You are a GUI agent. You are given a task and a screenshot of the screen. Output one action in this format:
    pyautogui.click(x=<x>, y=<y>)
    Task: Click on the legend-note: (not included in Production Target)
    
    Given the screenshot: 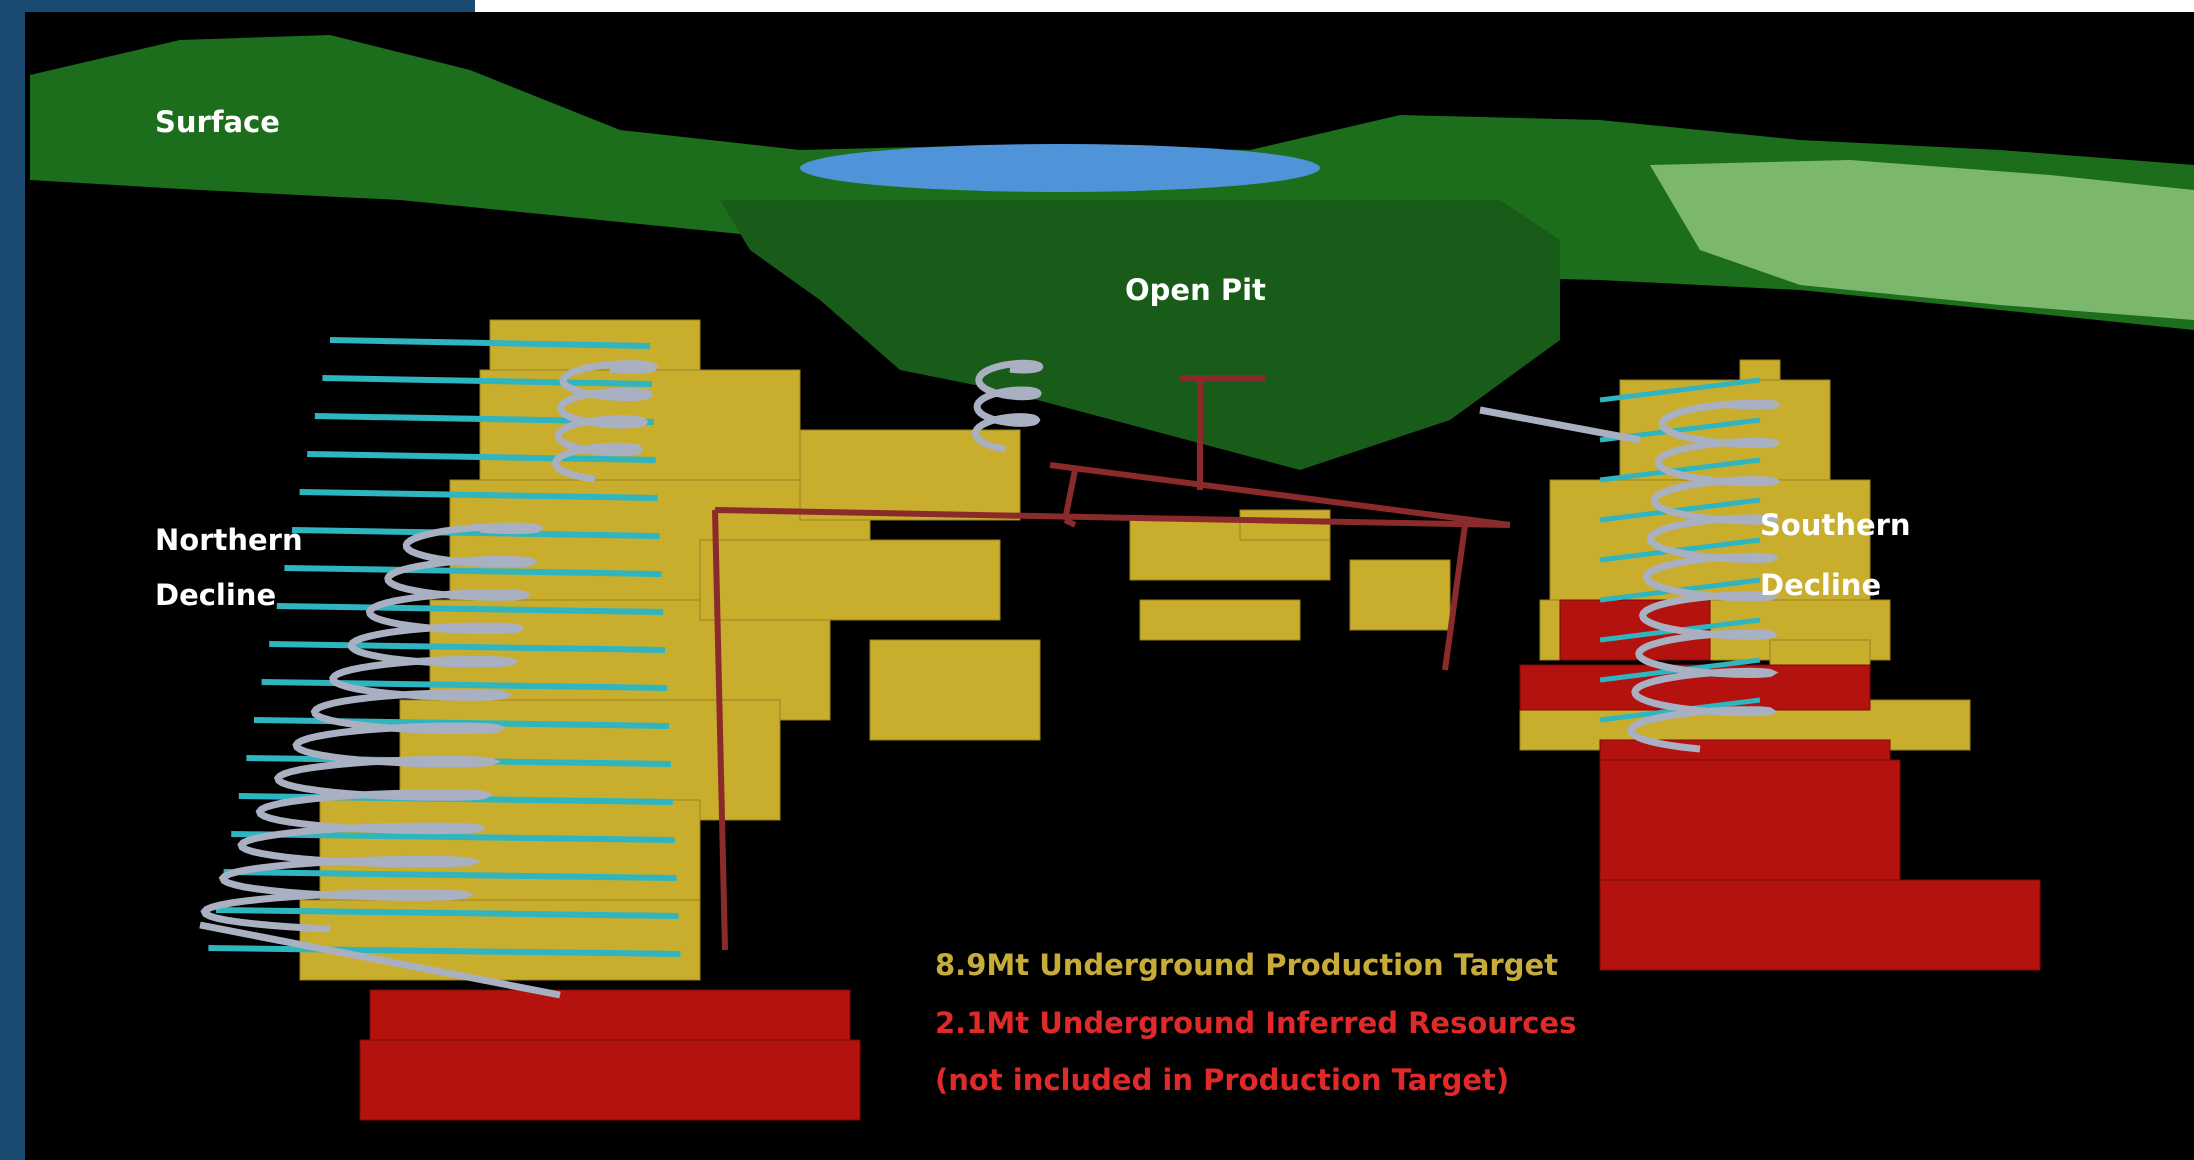 What is the action you would take?
    pyautogui.click(x=1222, y=1080)
    